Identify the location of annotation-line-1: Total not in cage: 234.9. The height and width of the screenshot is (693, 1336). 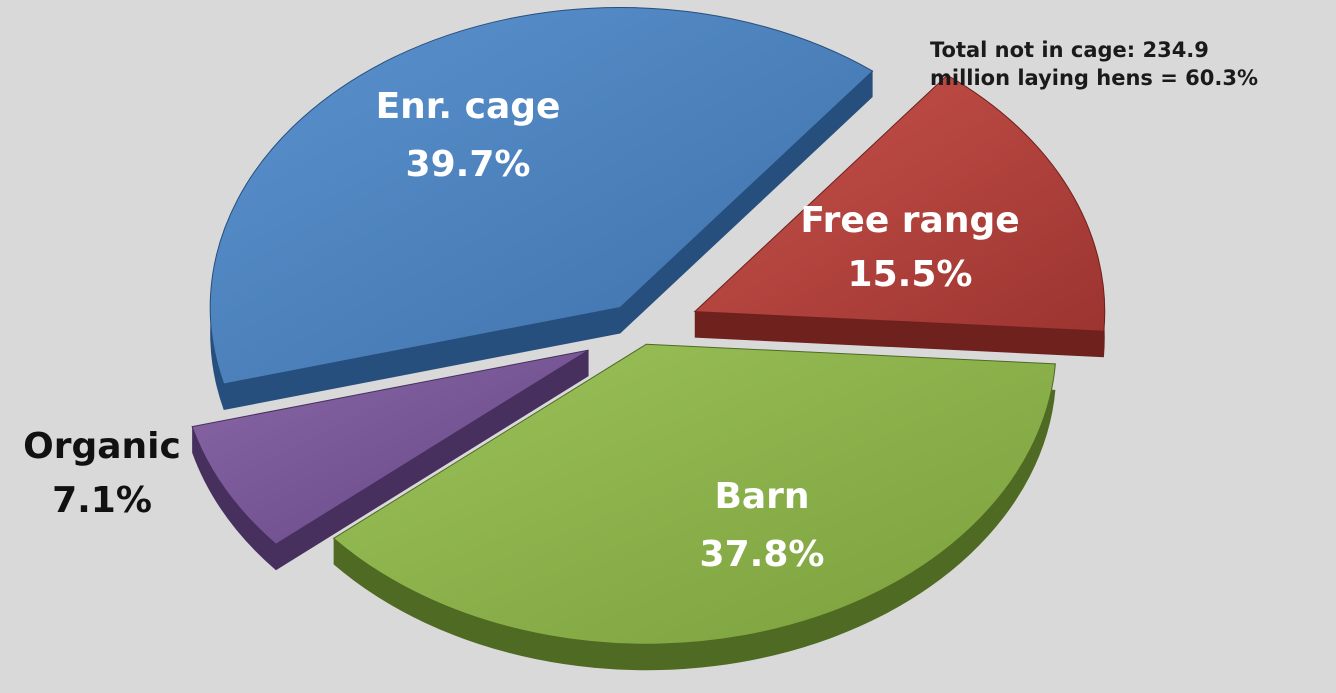
(1069, 50).